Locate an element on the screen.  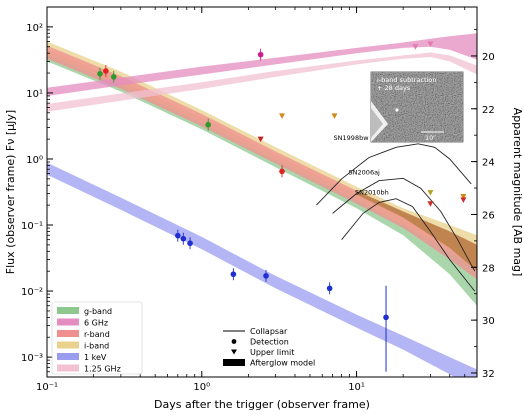
y-tick-label: 10⁻¹ is located at coordinates (32, 226).